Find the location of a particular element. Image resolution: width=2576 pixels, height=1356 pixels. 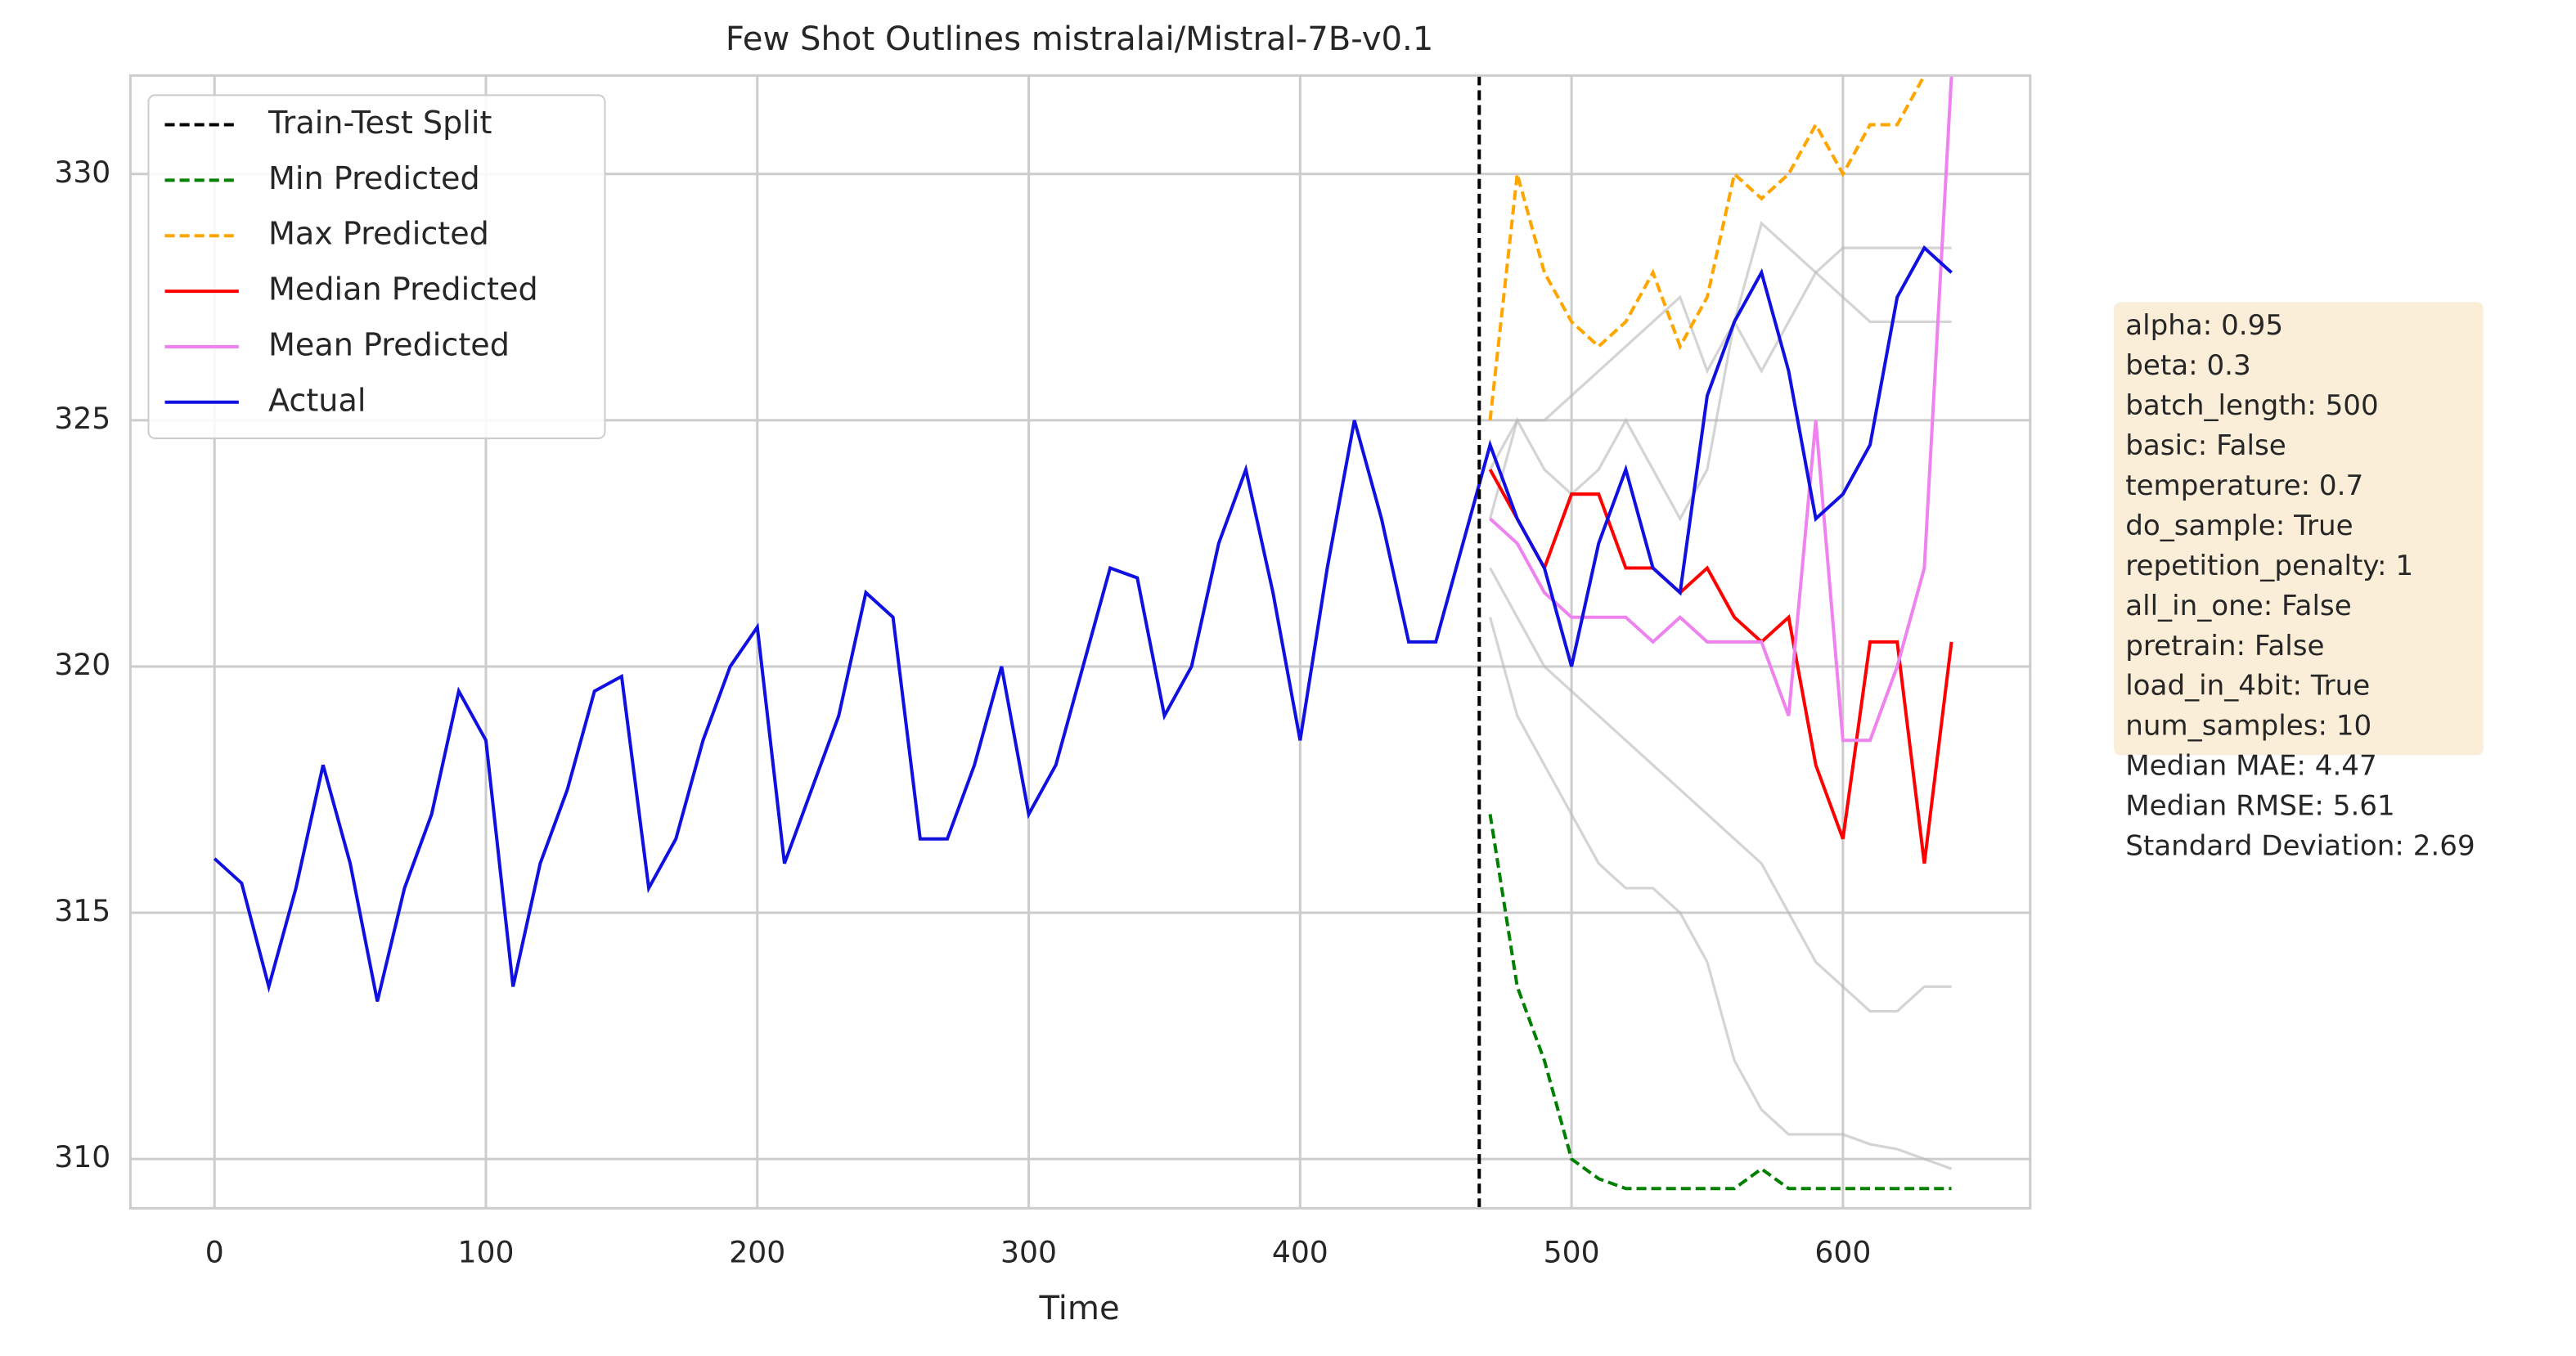

legend-box is located at coordinates (376, 267).